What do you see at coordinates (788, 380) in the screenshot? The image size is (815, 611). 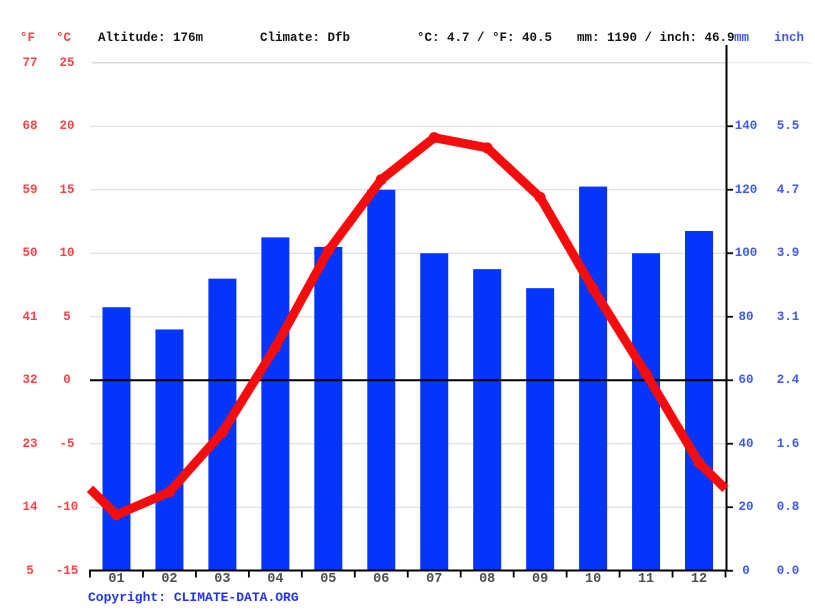 I see `inch-tick-label: 2.4` at bounding box center [788, 380].